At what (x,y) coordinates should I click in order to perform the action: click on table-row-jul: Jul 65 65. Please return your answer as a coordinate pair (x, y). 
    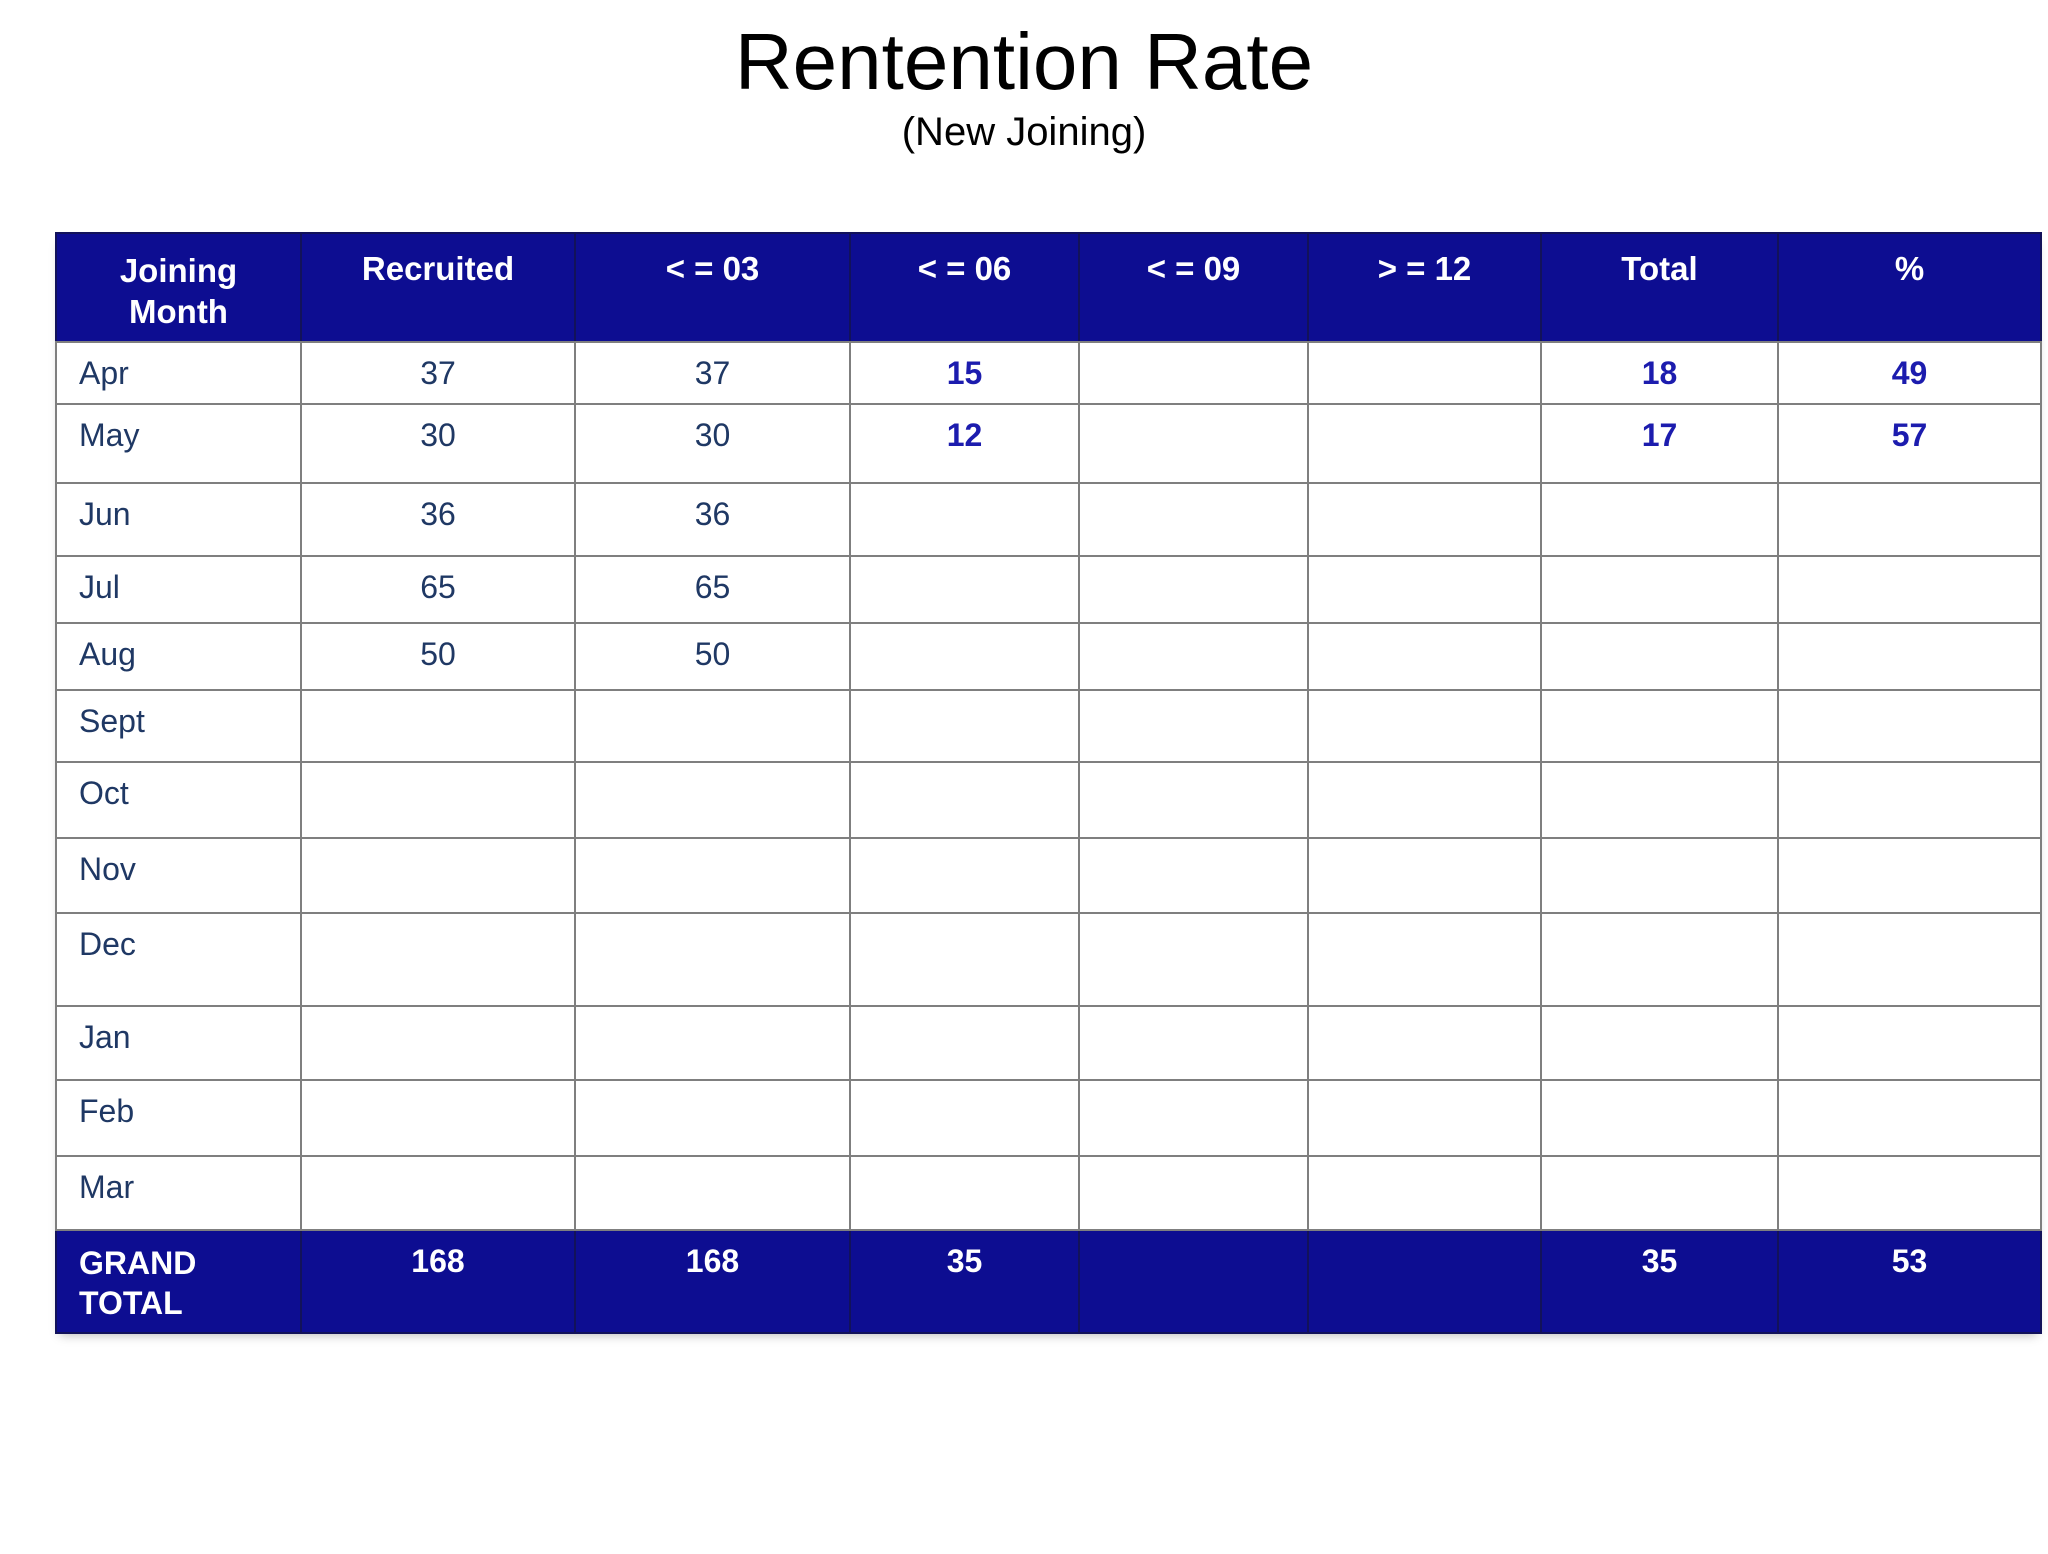
    Looking at the image, I should click on (1048, 589).